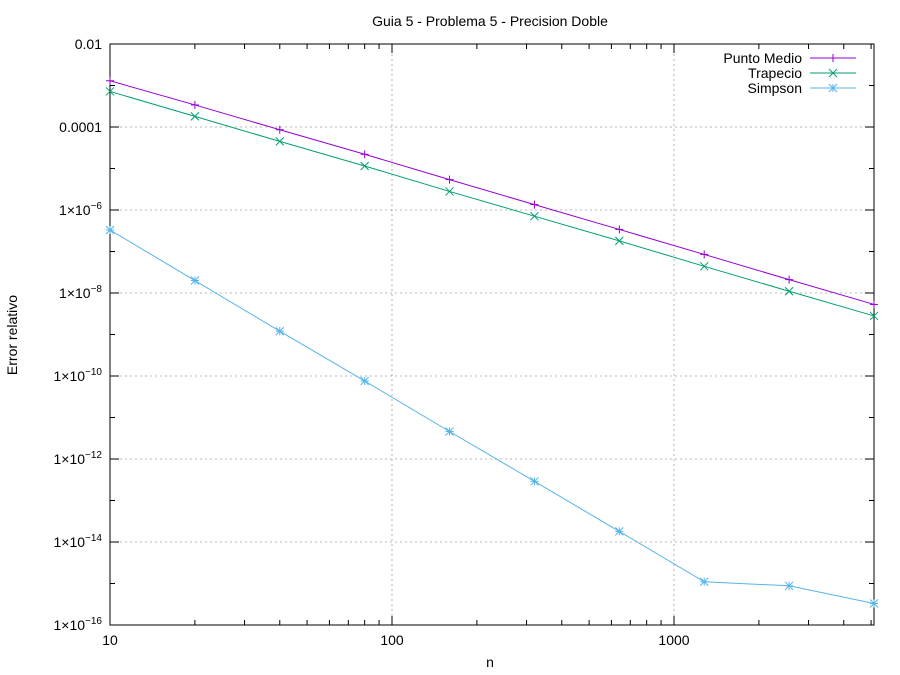 This screenshot has width=900, height=675. I want to click on y-tick-exponent: −16, so click(93, 621).